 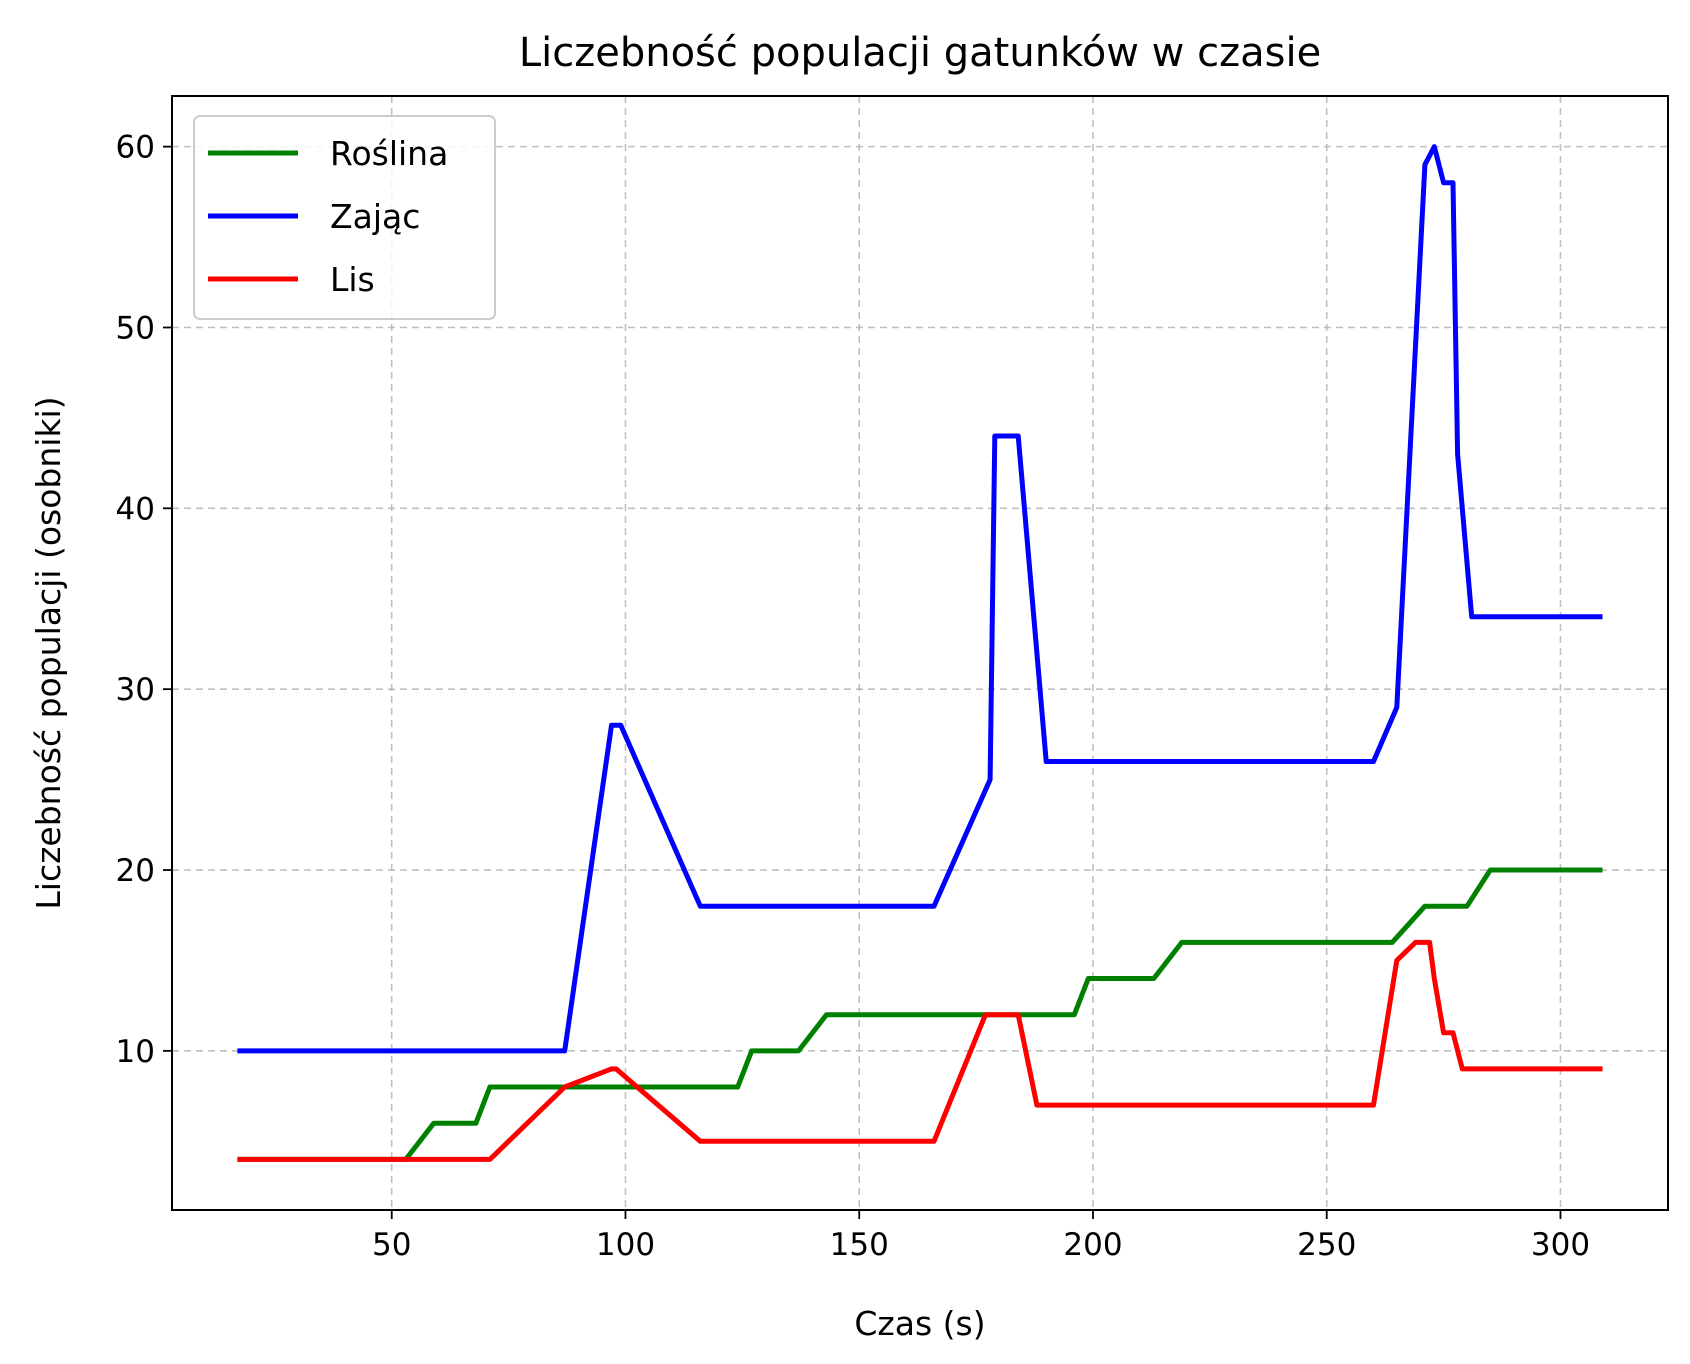 I want to click on legend: Roślina Zając Lis, so click(x=344, y=217).